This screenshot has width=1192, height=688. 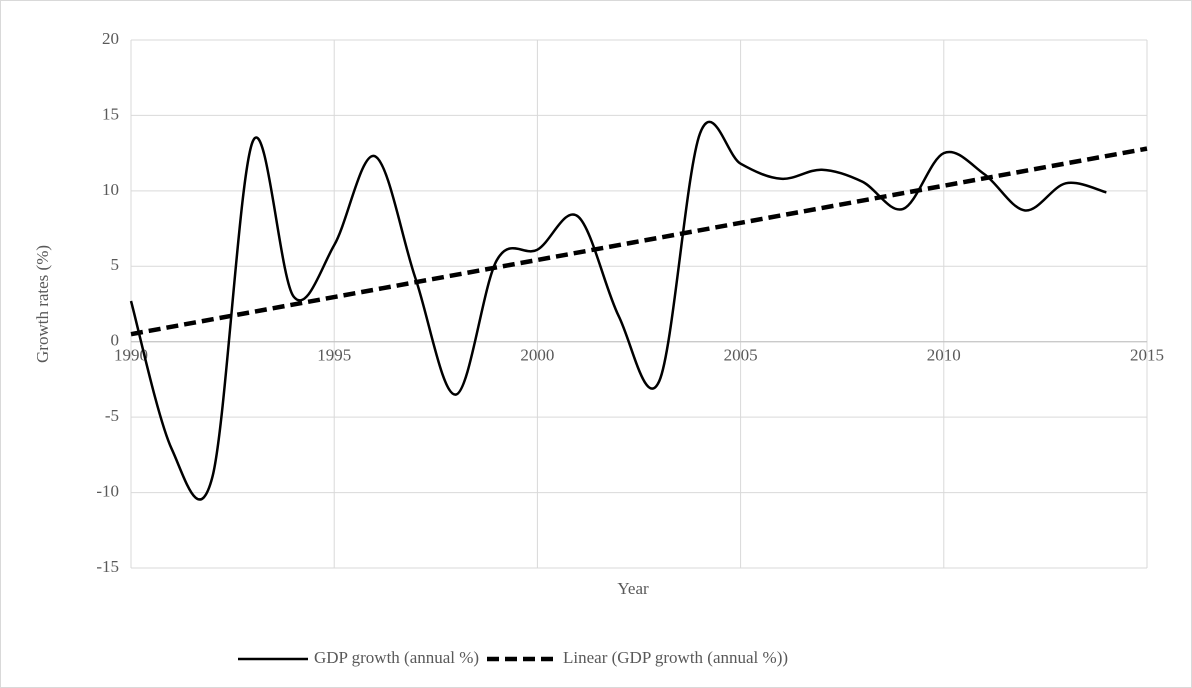 I want to click on x-tick-label: 2000, so click(x=537, y=355).